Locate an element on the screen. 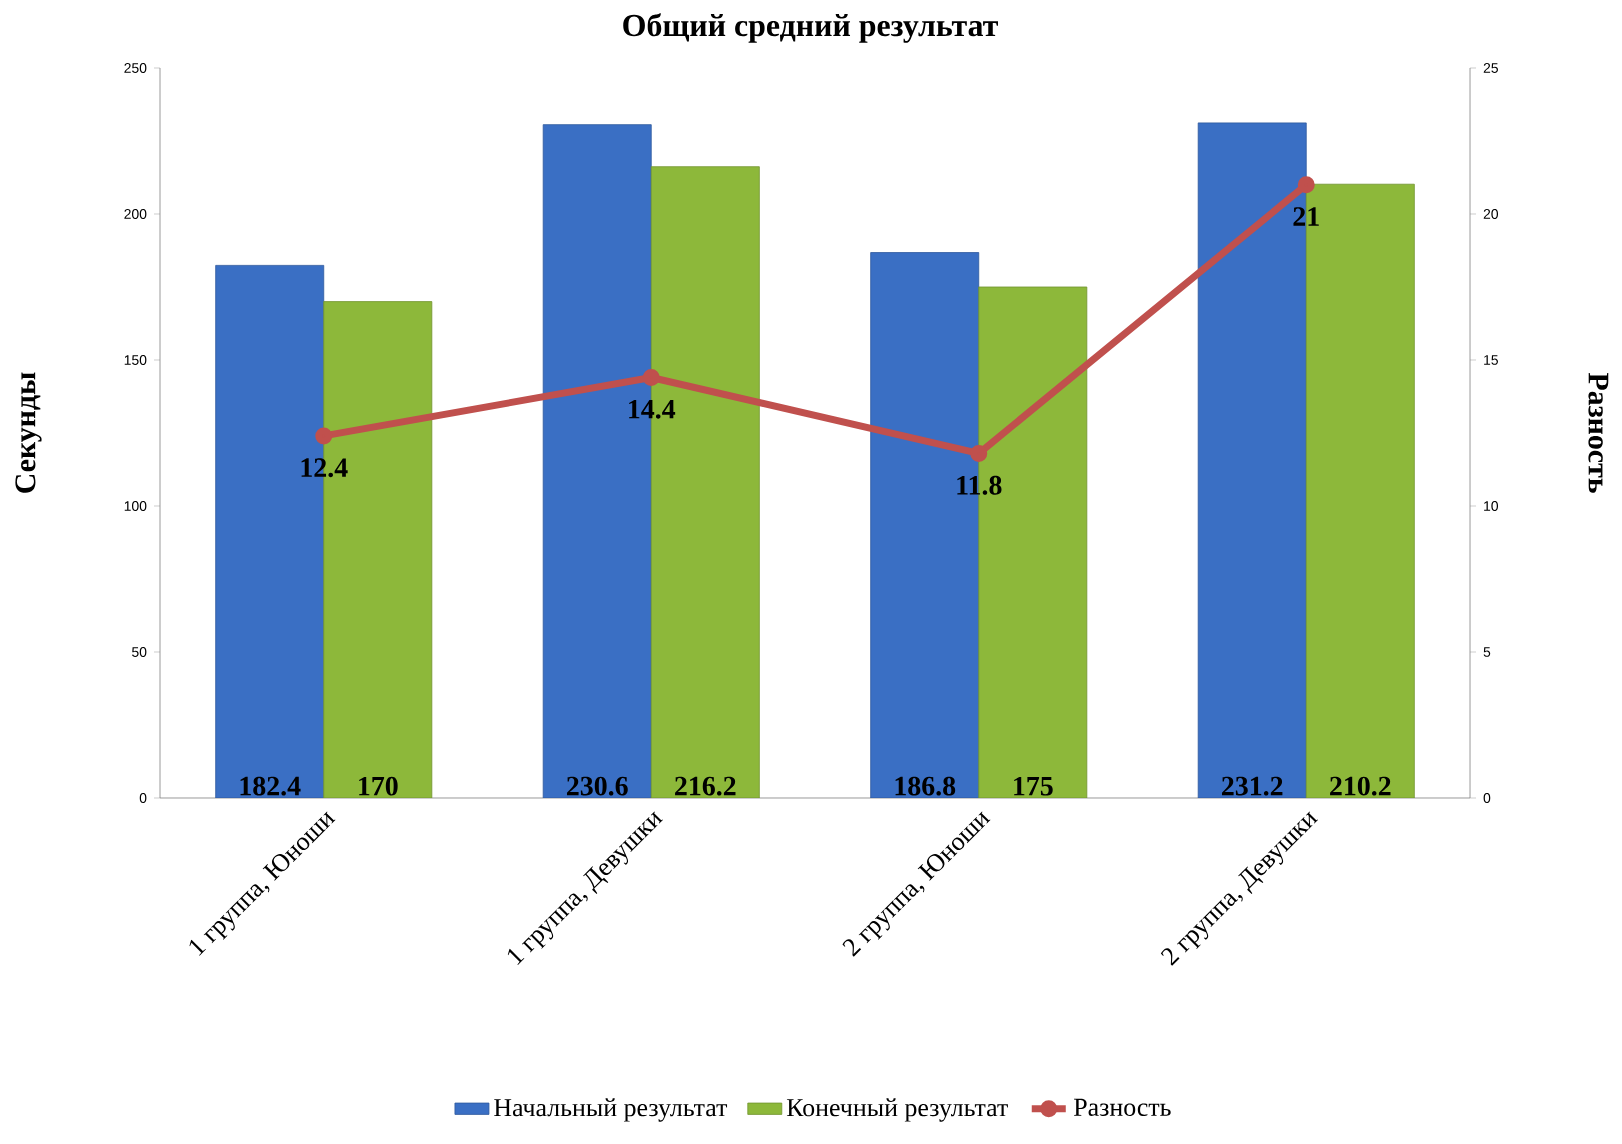 The image size is (1622, 1144). y-tick-label: 150 is located at coordinates (135, 360).